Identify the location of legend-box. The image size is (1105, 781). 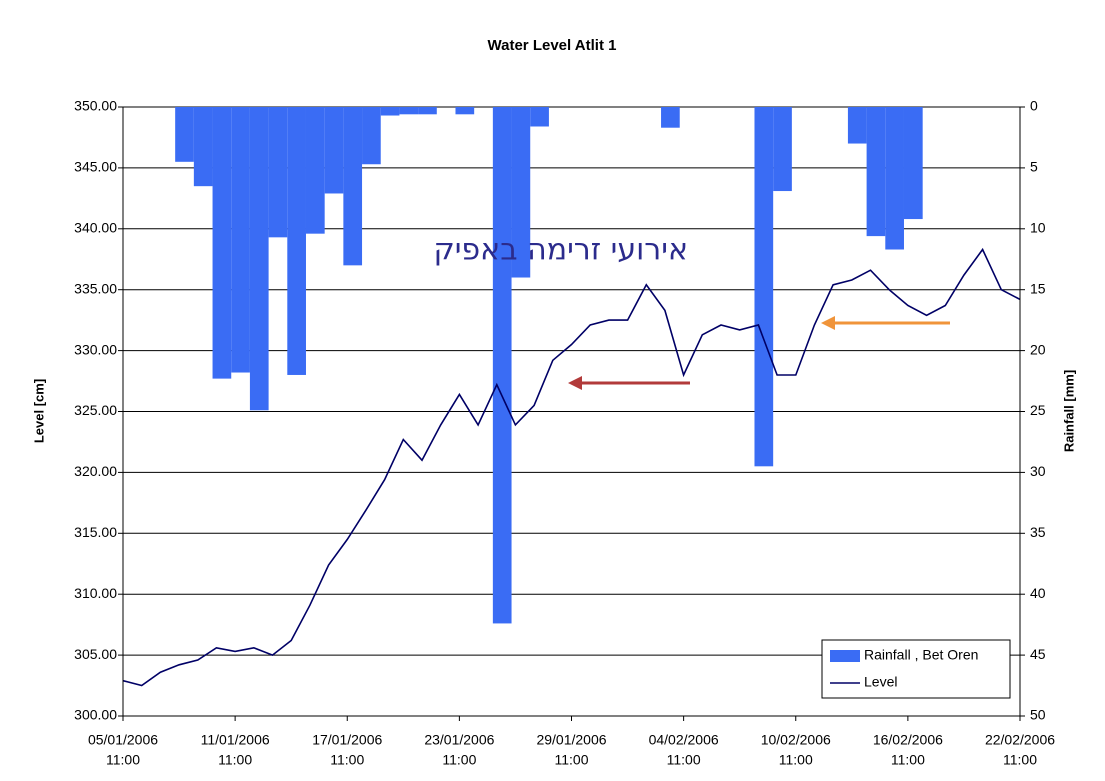
(916, 669).